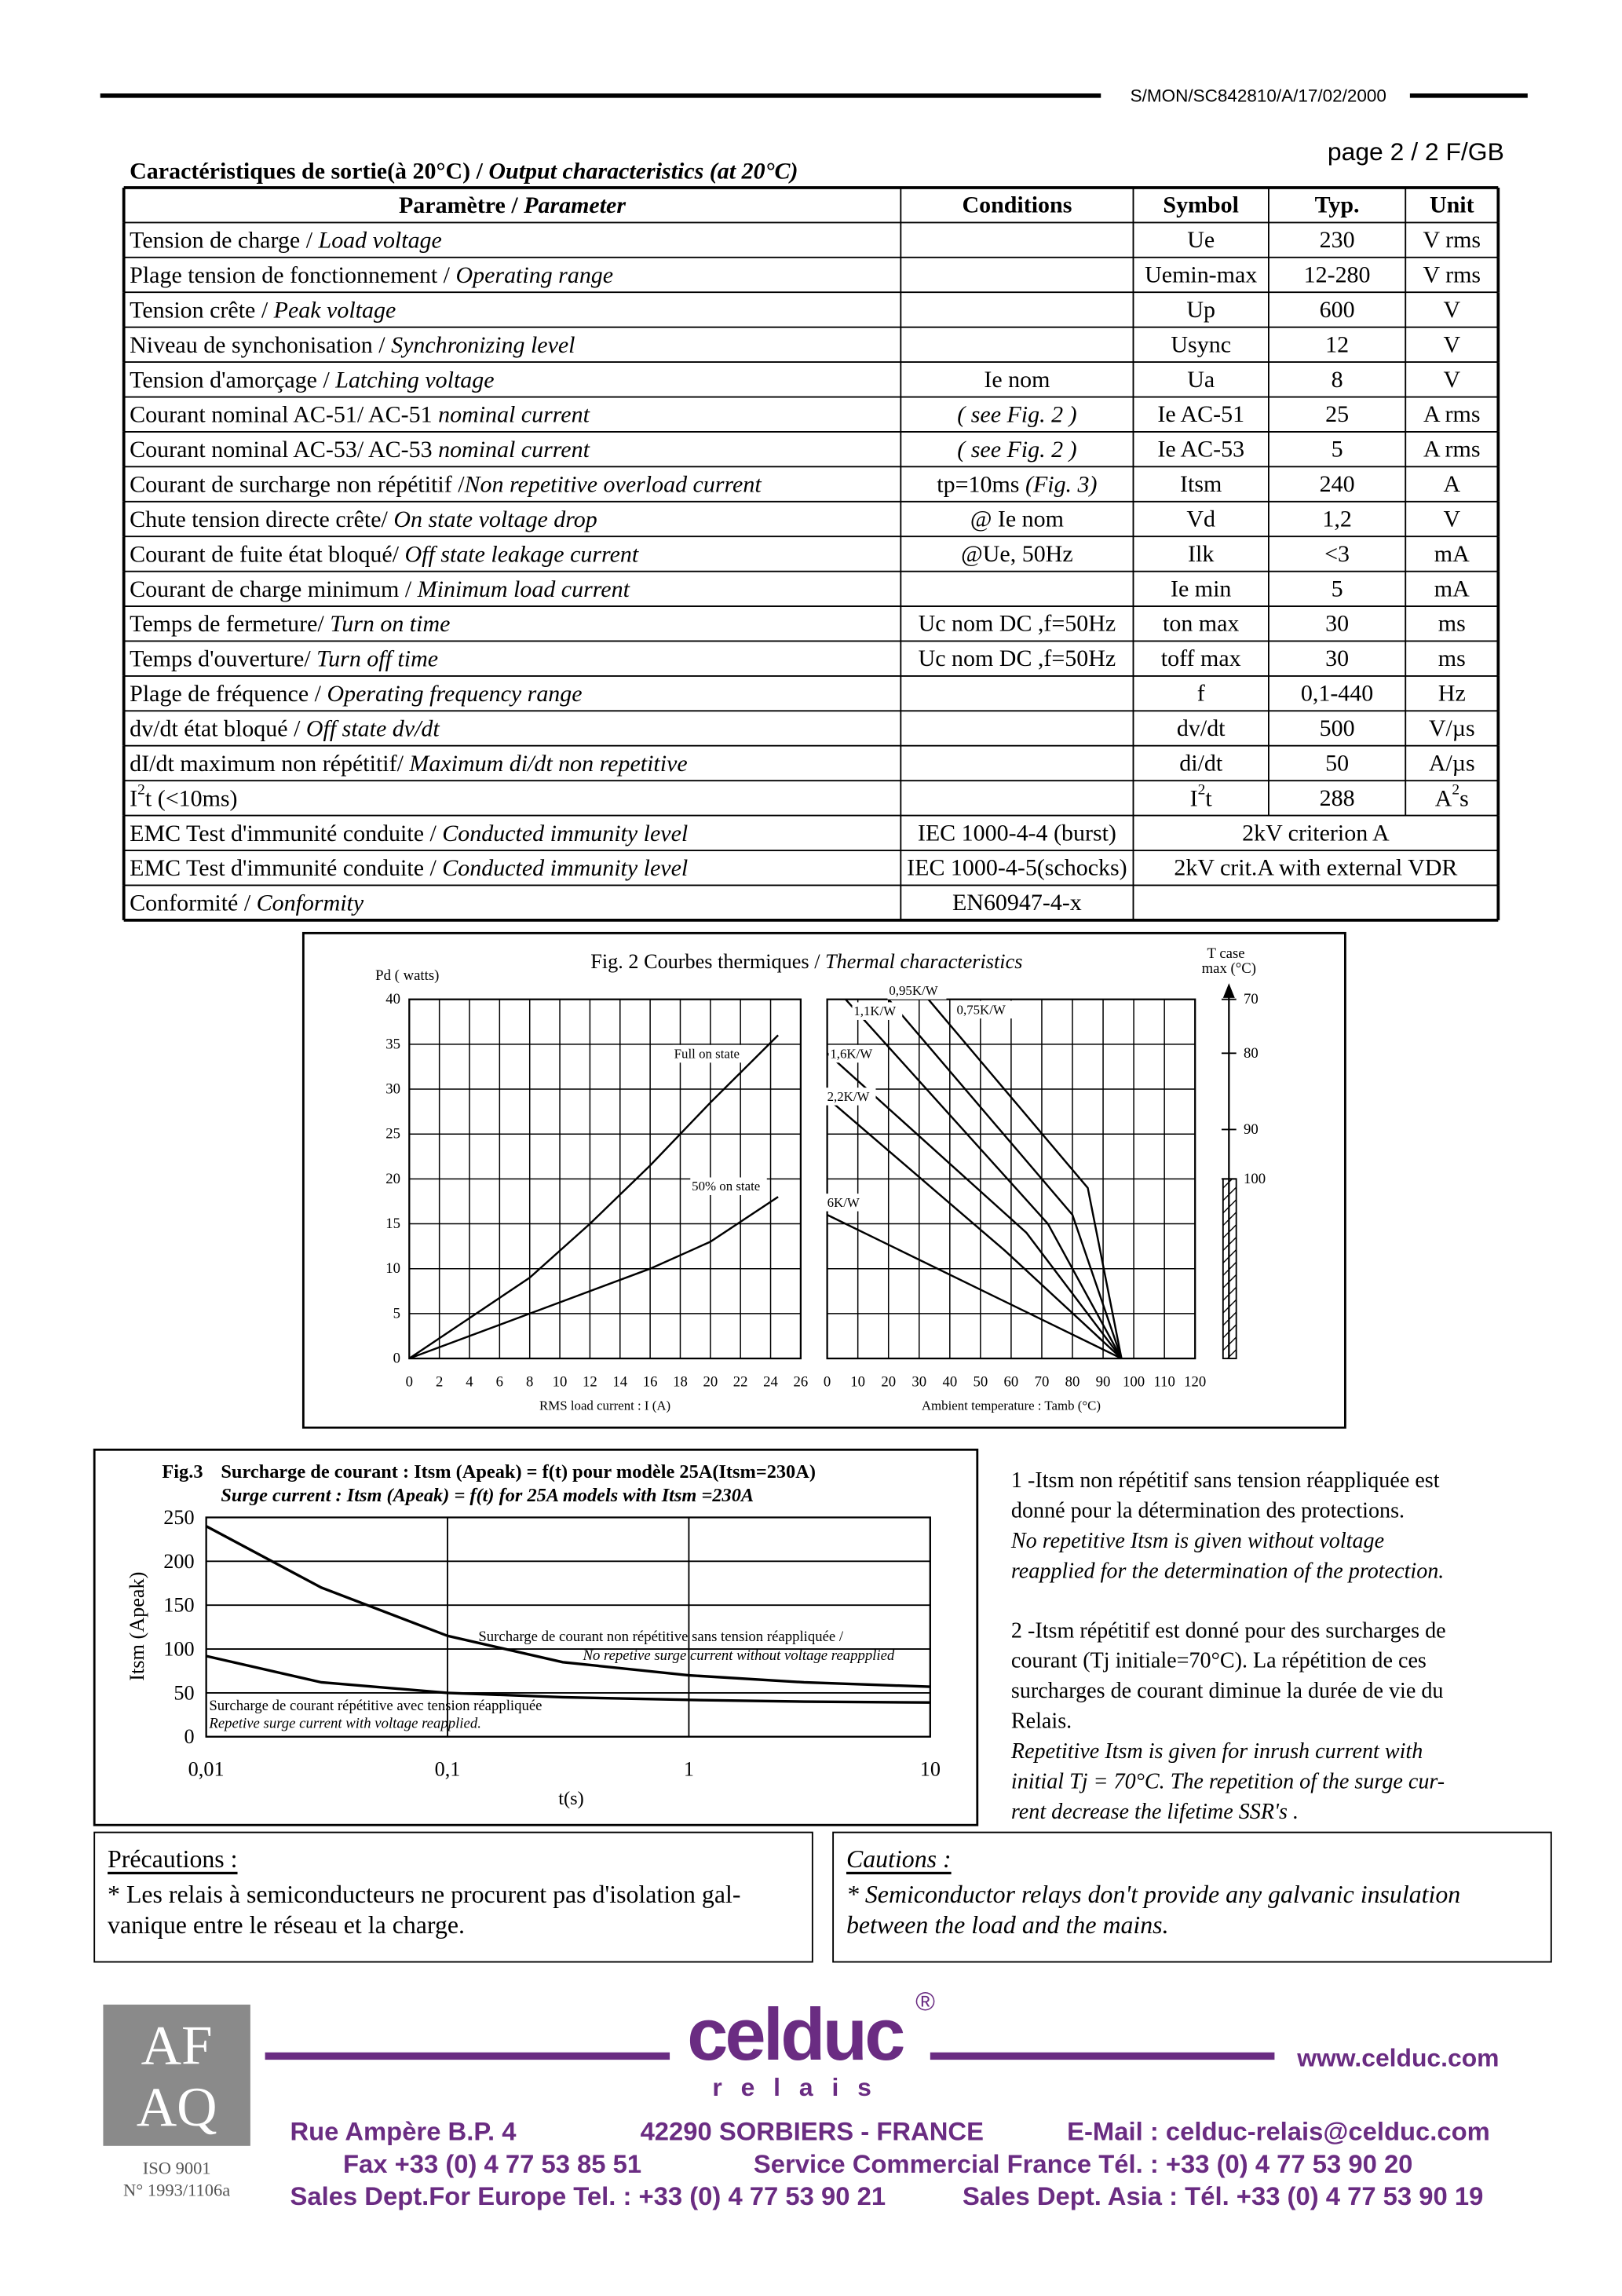 This screenshot has width=1622, height=2296. Describe the element at coordinates (1041, 1721) in the screenshot. I see `note-line: Relais.` at that location.